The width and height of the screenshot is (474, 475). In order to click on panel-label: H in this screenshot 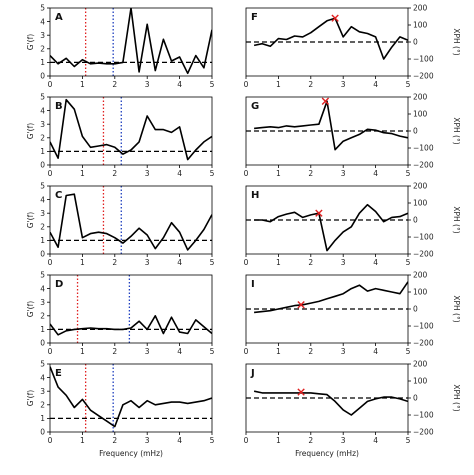, I will do `click(255, 195)`.